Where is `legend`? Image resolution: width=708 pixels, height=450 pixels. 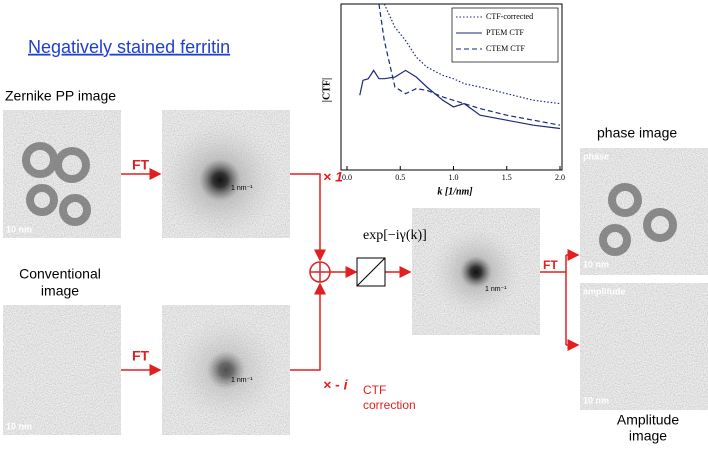
legend is located at coordinates (505, 35).